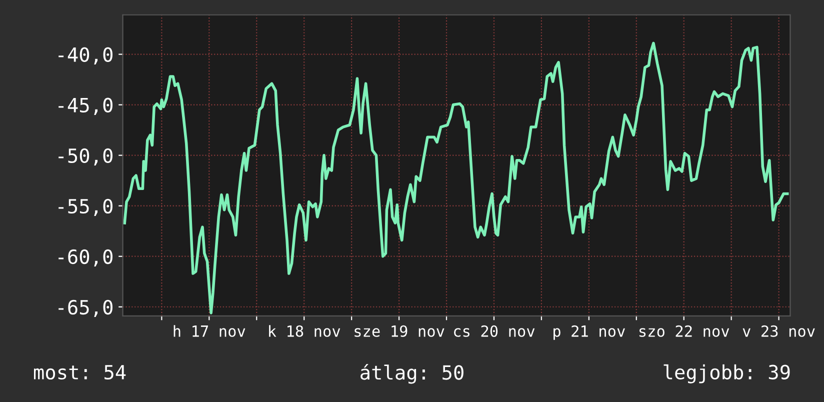 This screenshot has height=402, width=824. I want to click on y-tick-label: -45,0, so click(85, 106).